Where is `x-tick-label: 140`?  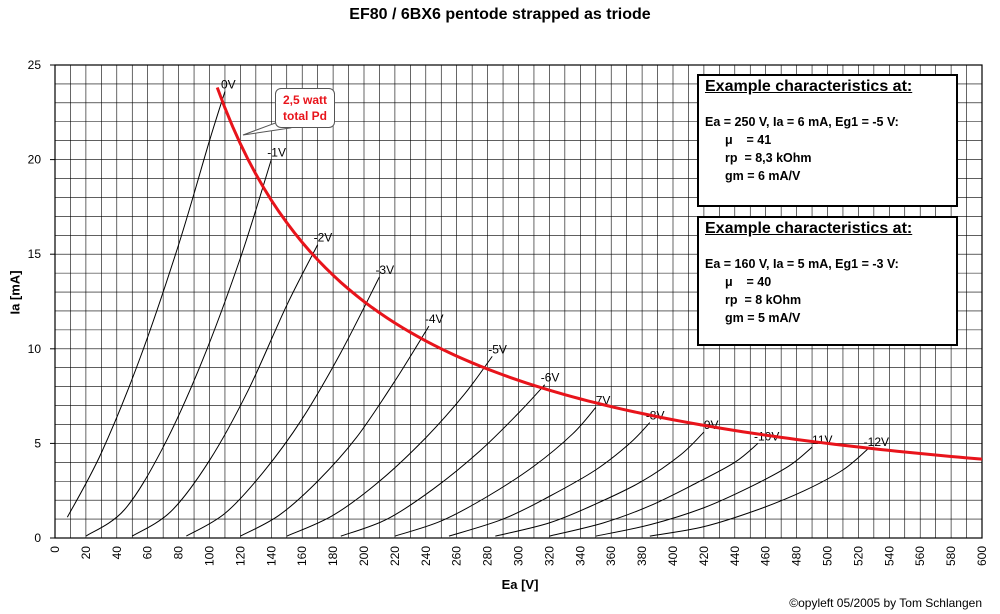 x-tick-label: 140 is located at coordinates (271, 556).